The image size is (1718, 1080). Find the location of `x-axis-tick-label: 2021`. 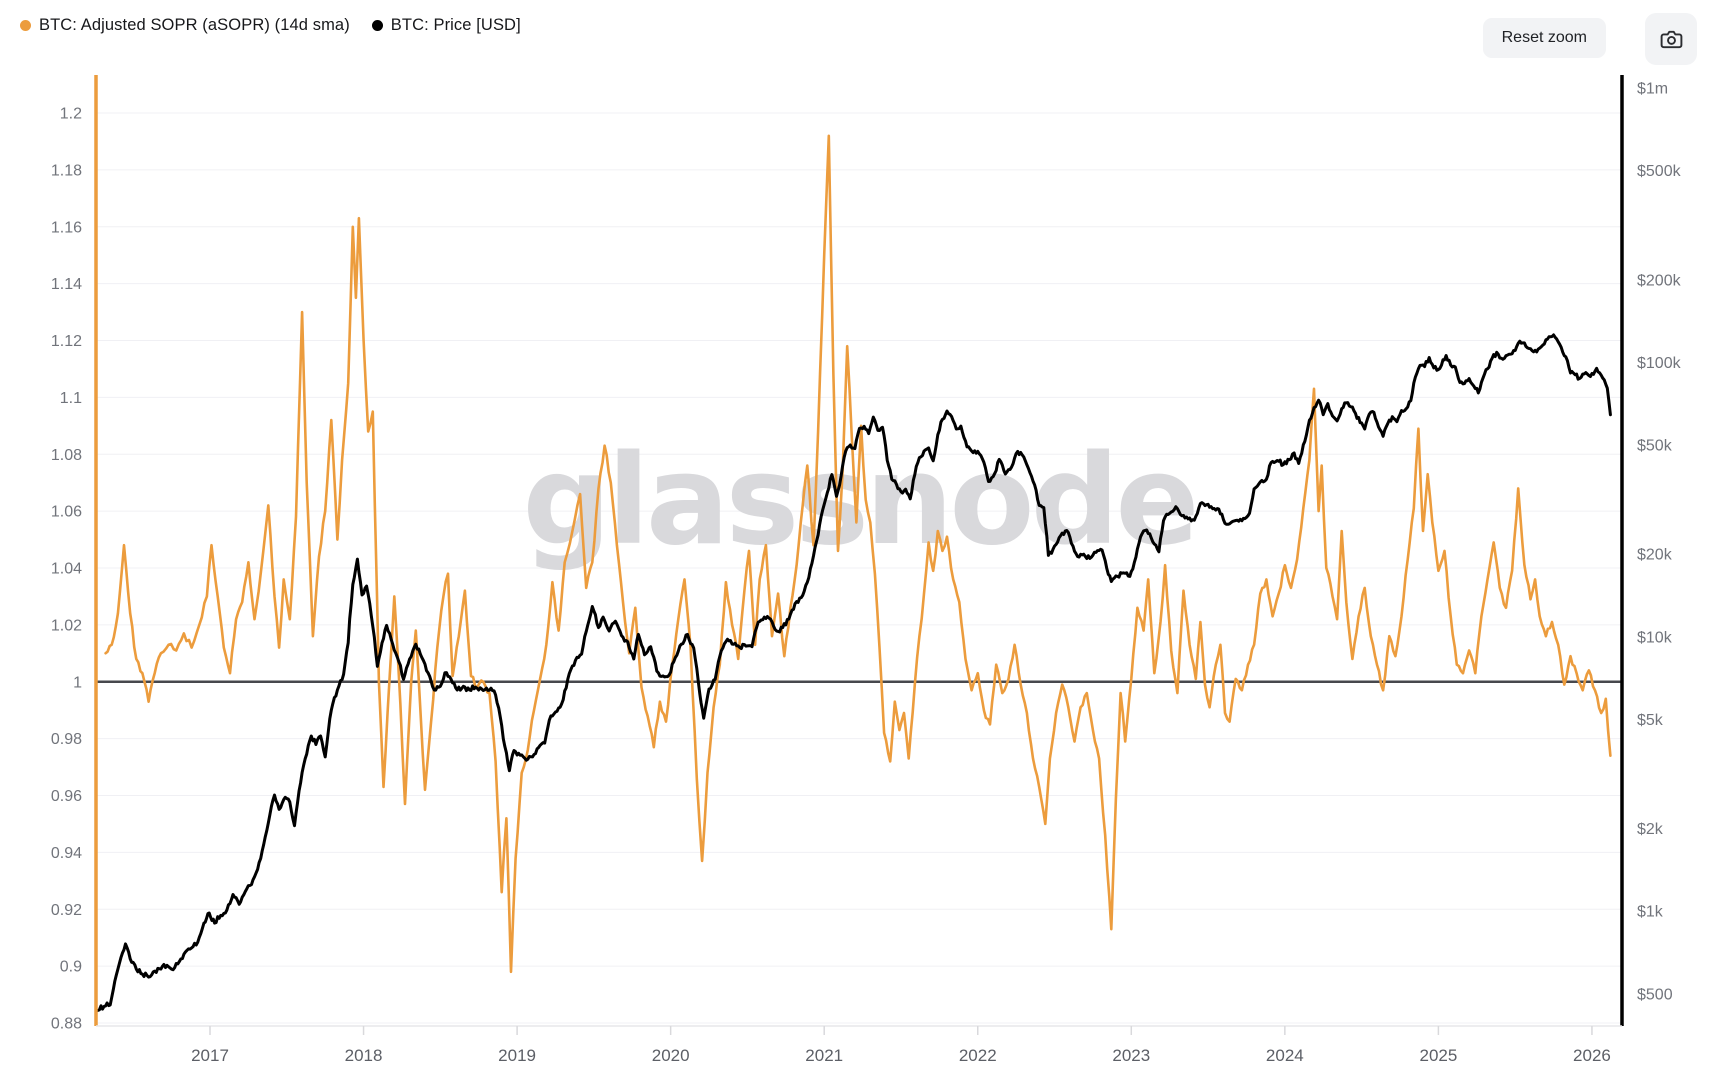

x-axis-tick-label: 2021 is located at coordinates (824, 1055).